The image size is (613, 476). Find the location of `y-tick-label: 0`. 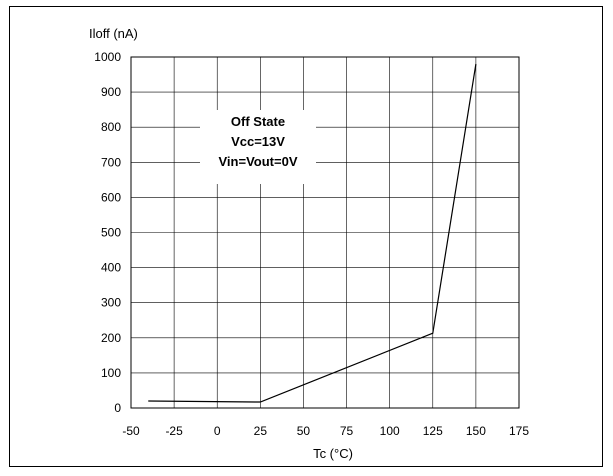

y-tick-label: 0 is located at coordinates (117, 408).